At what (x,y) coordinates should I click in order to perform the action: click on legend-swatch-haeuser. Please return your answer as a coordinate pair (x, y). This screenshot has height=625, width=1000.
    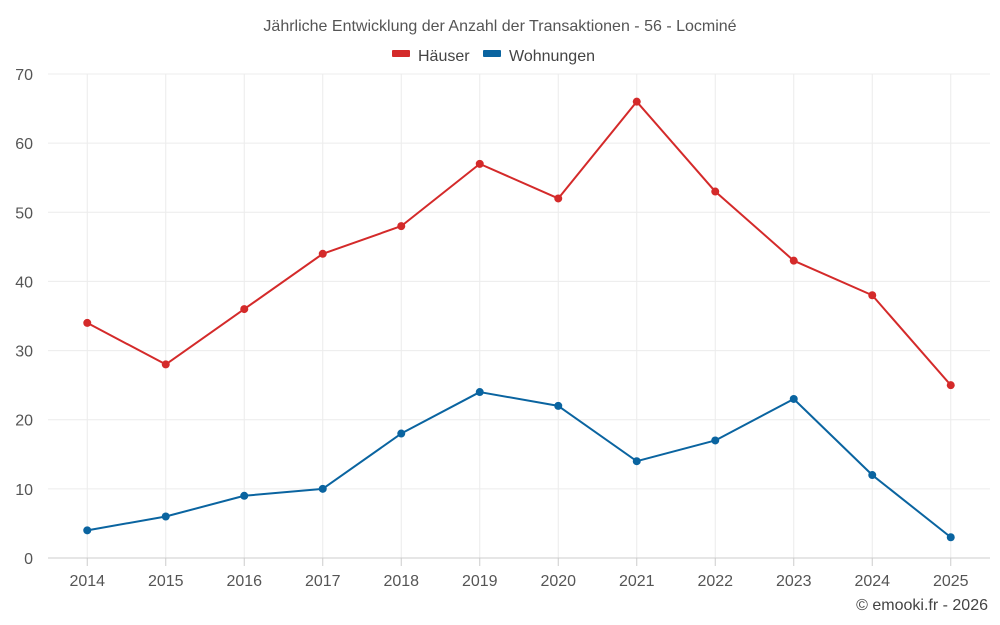
    Looking at the image, I should click on (401, 53).